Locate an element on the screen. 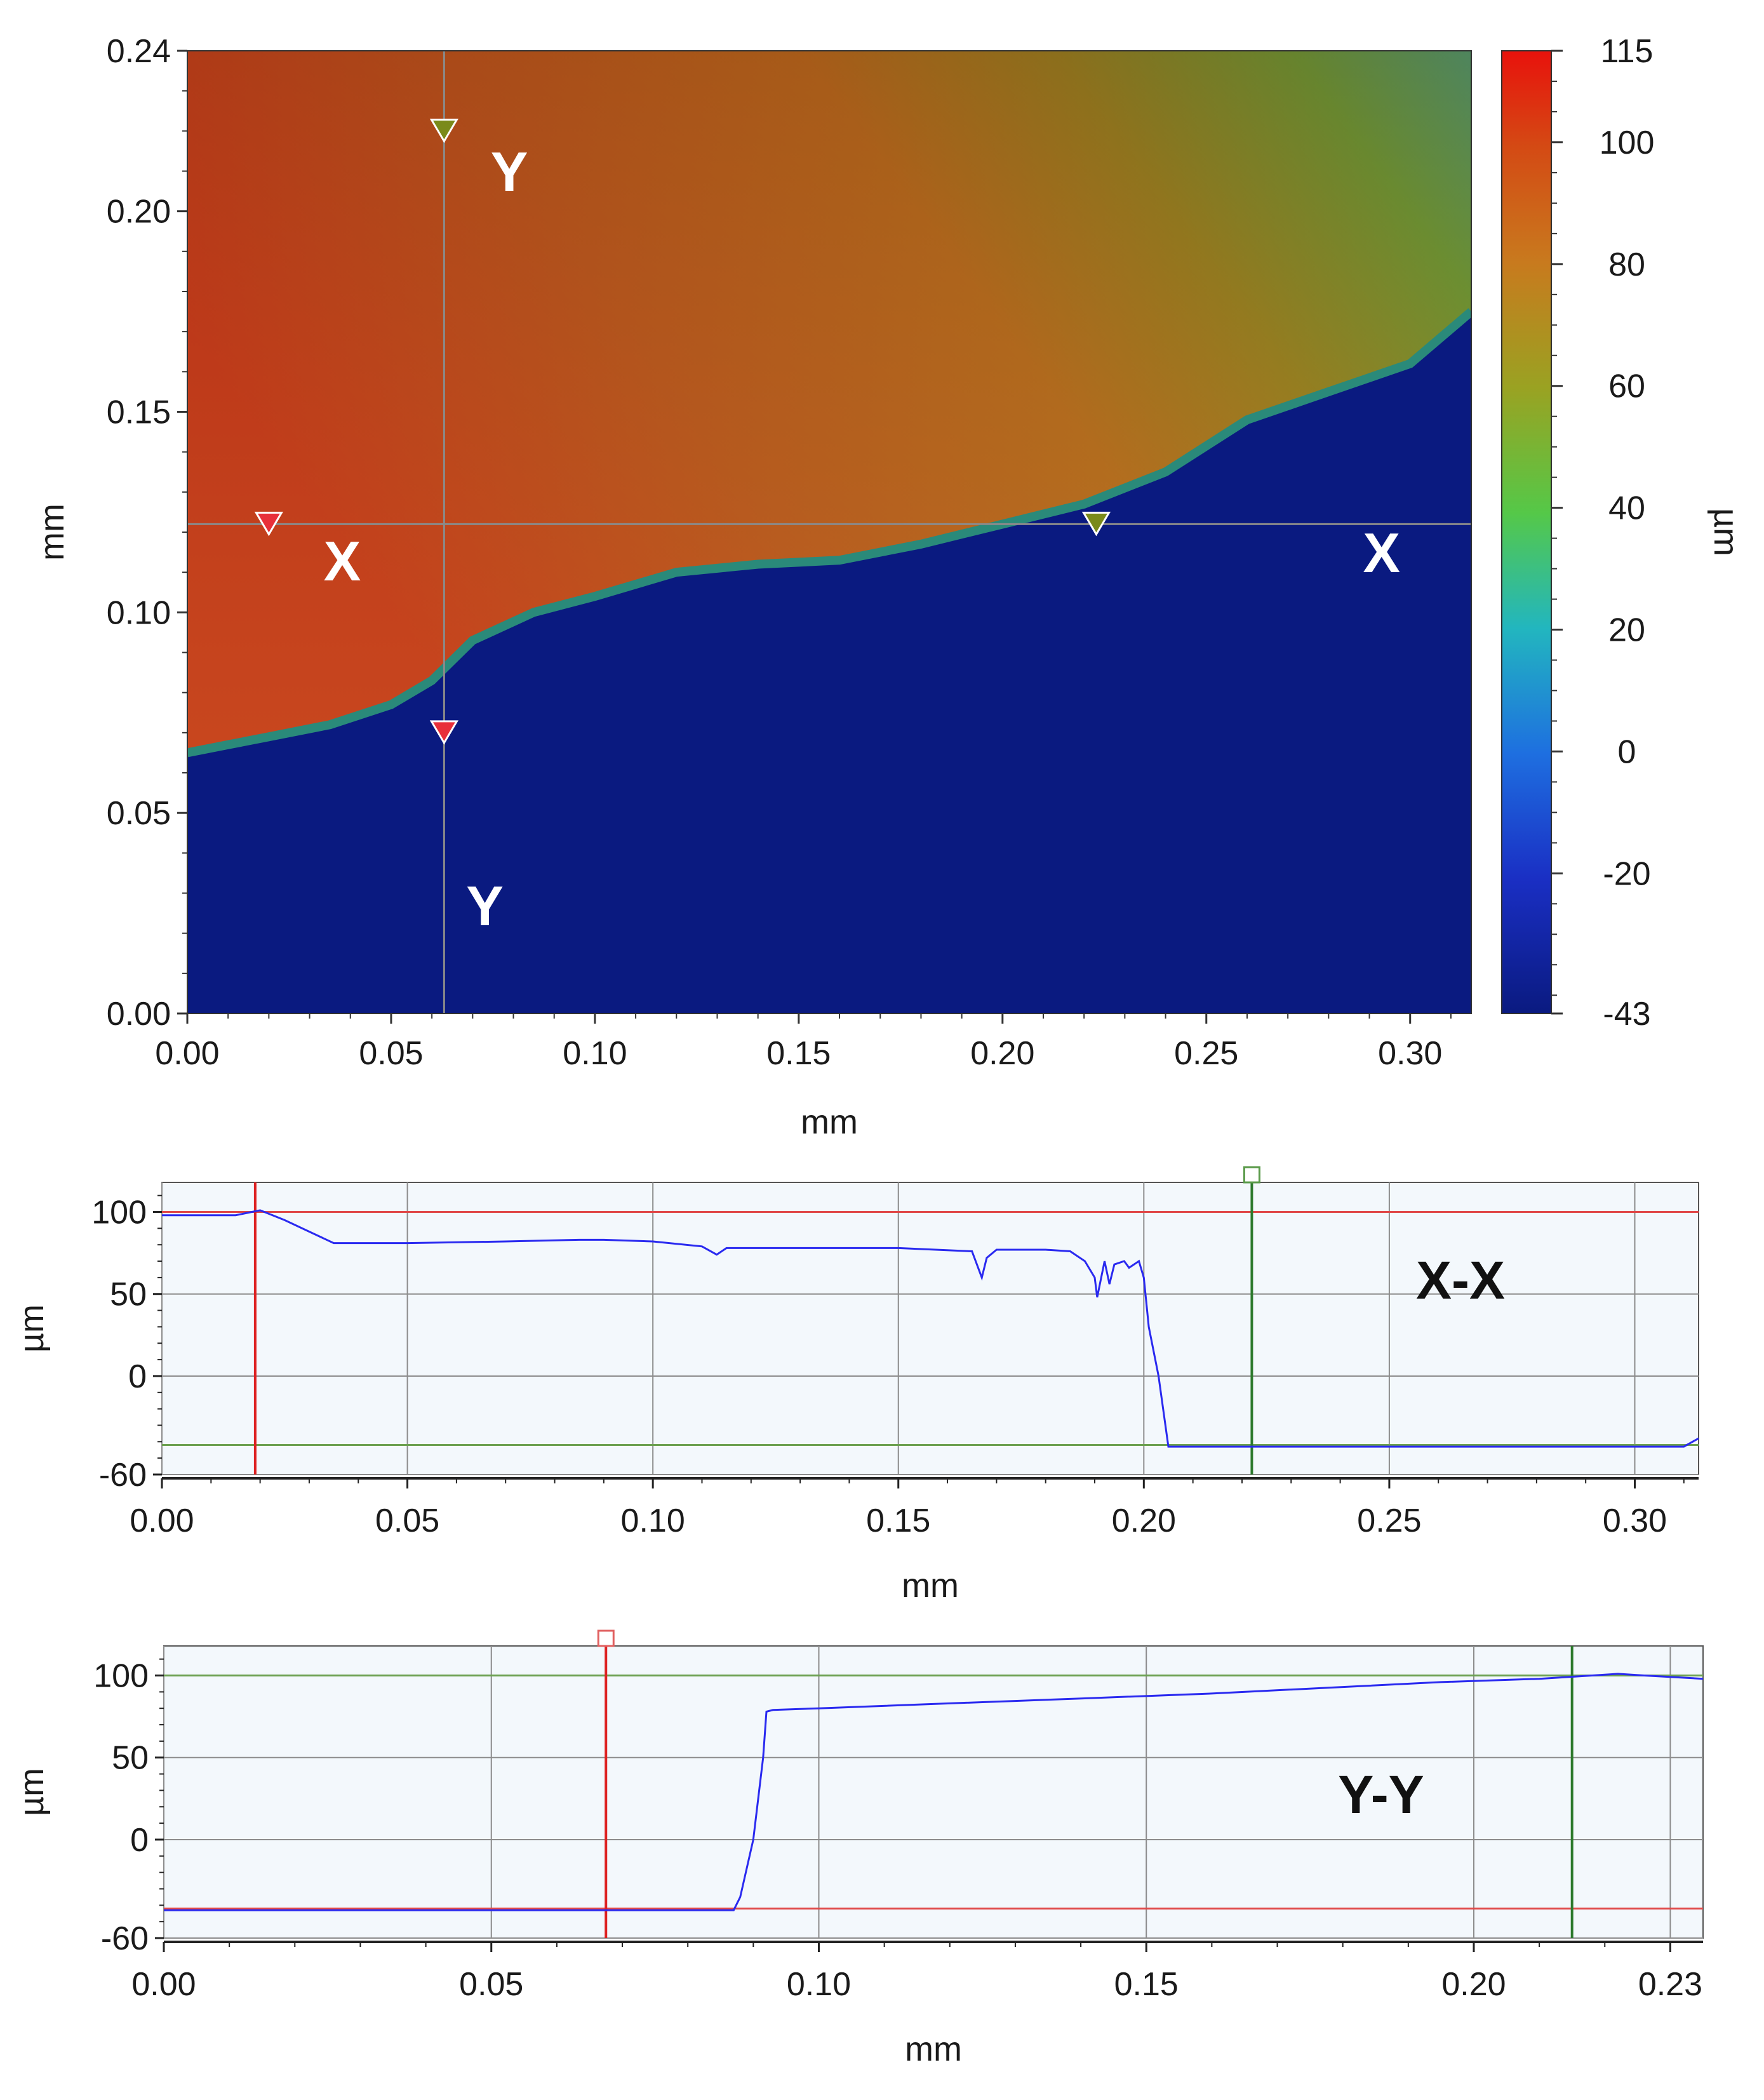  map-x-tick-label: 0.10 is located at coordinates (595, 1053).